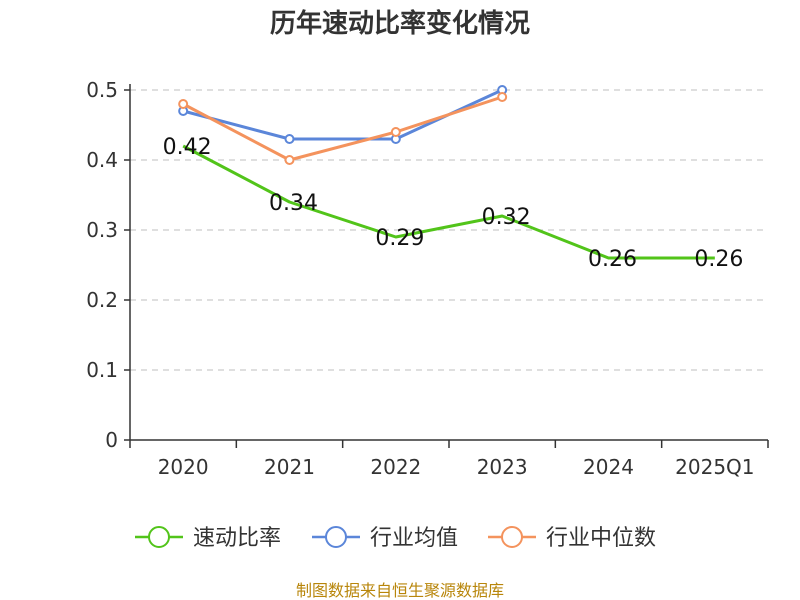 The height and width of the screenshot is (600, 800). Describe the element at coordinates (183, 467) in the screenshot. I see `x-tick-label-0: 2020` at that location.